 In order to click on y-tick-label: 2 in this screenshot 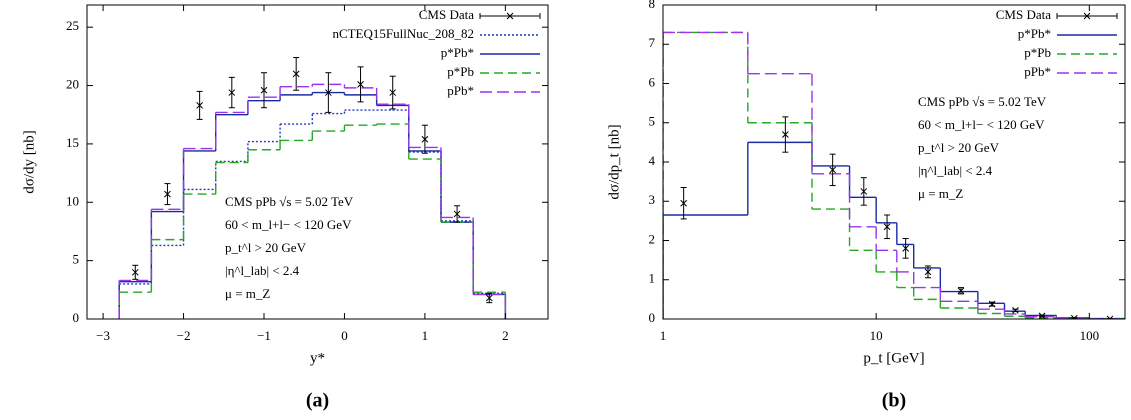, I will do `click(652, 238)`.